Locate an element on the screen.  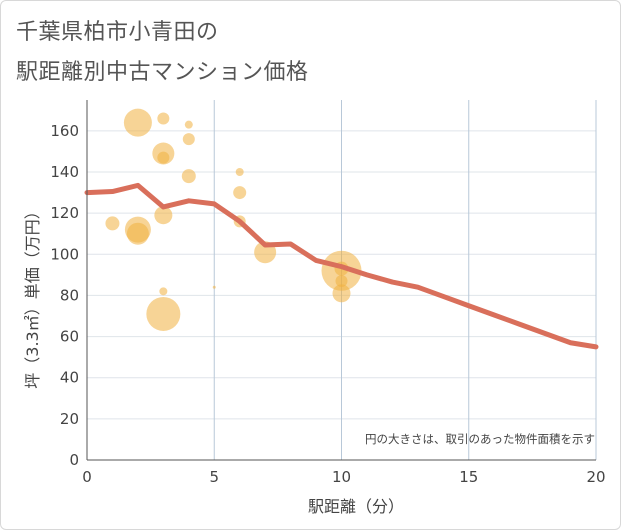
y-tick-label: 0 is located at coordinates (74, 460).